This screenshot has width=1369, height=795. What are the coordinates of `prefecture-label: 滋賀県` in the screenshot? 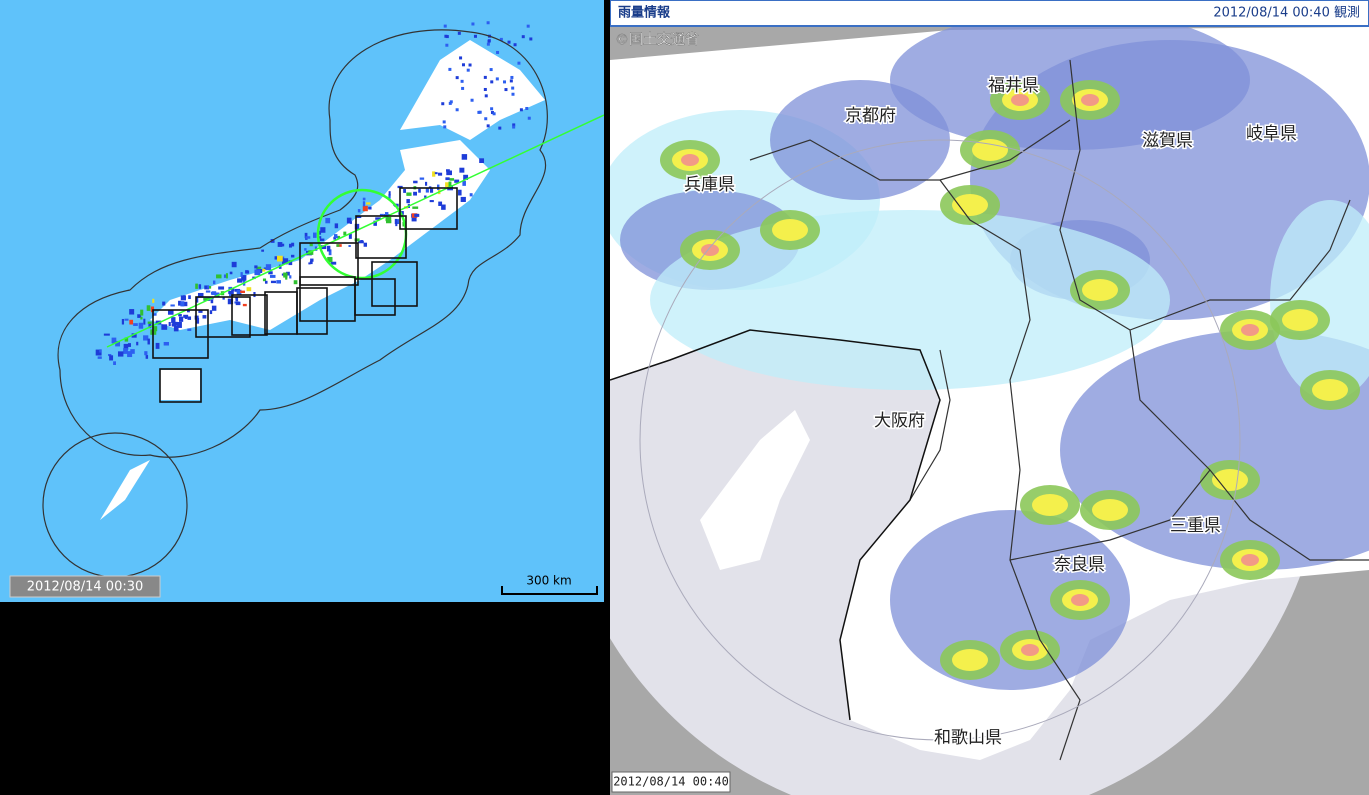 It's located at (1167, 141).